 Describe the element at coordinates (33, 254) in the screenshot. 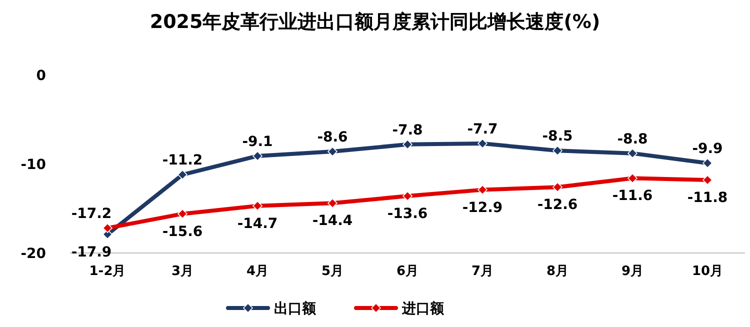

I see `y-tick-label: -20` at that location.